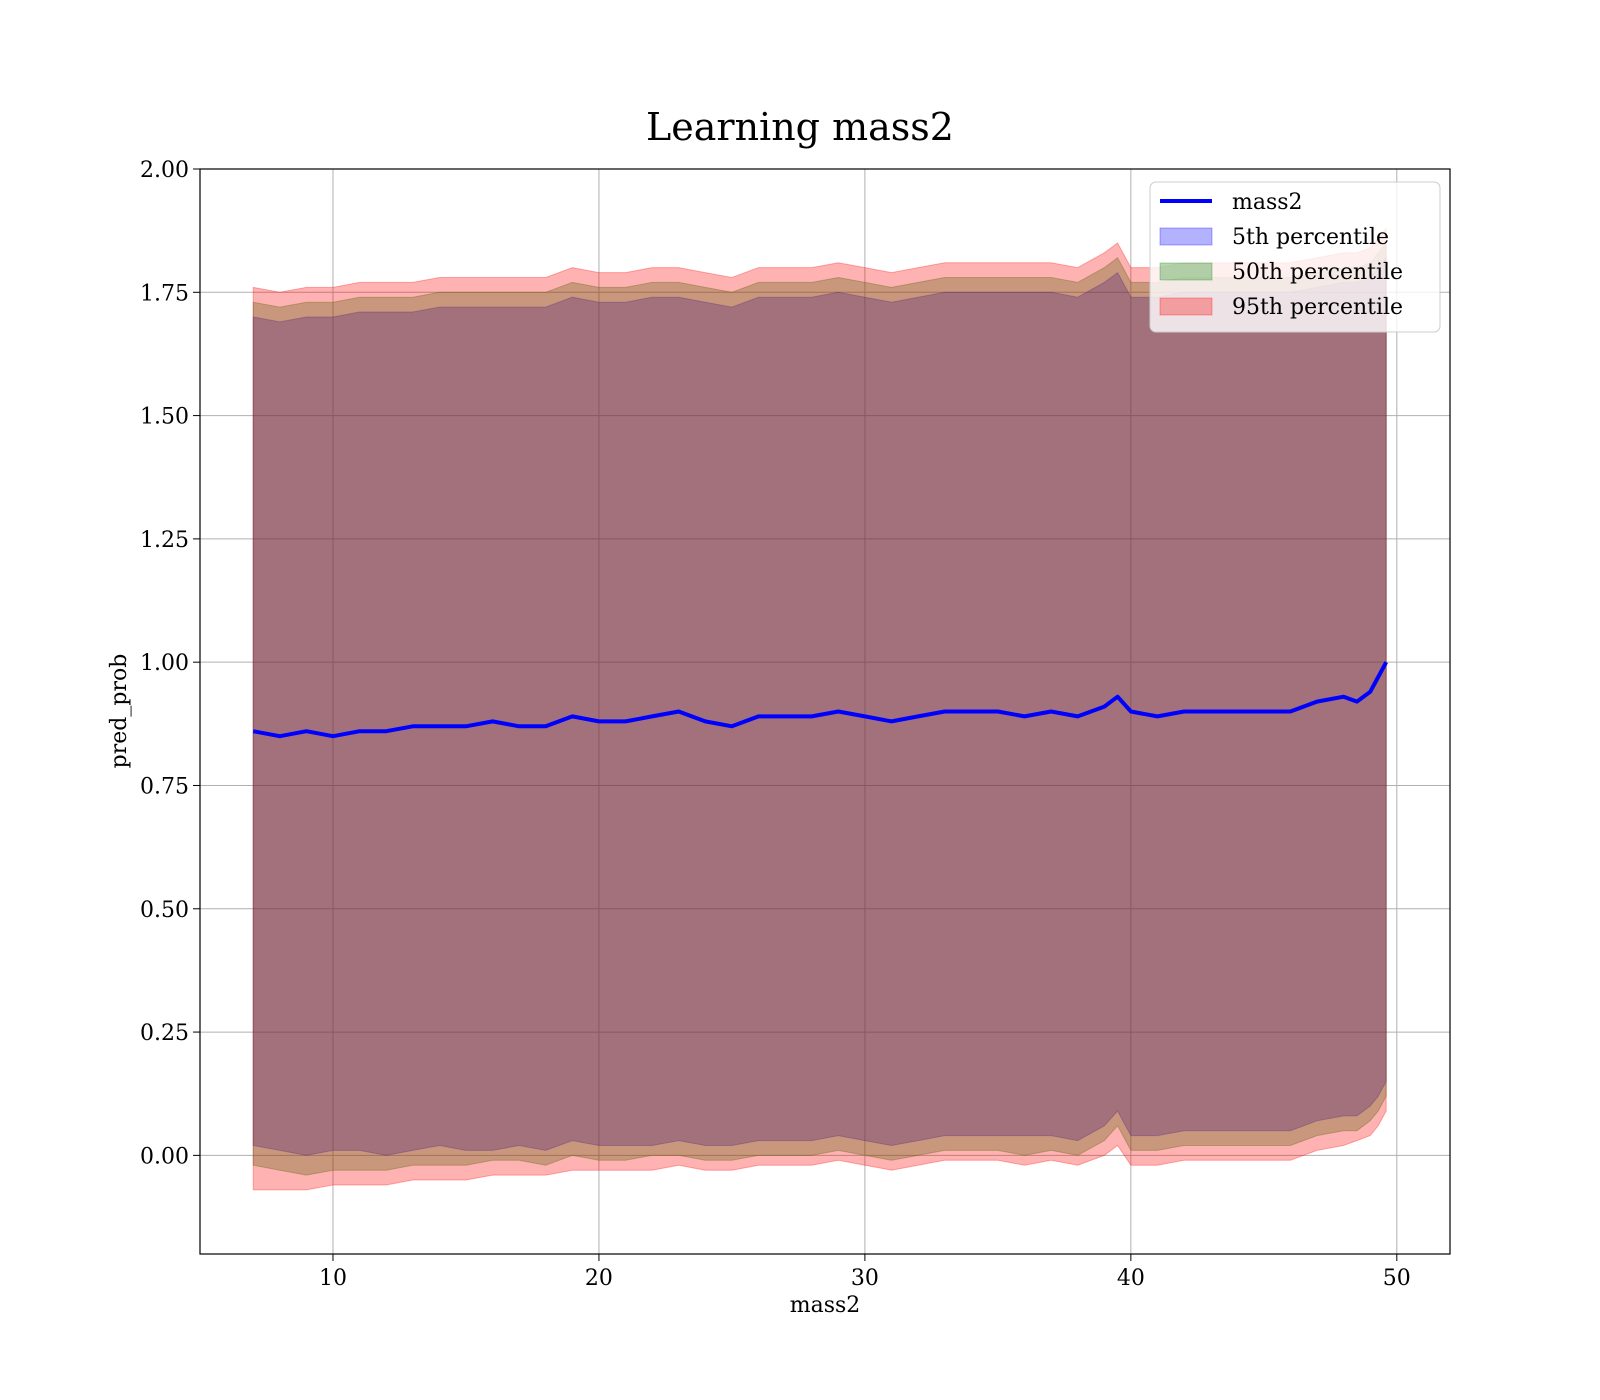  I want to click on legend-label-5th-percentile: 5th percentile, so click(1310, 237).